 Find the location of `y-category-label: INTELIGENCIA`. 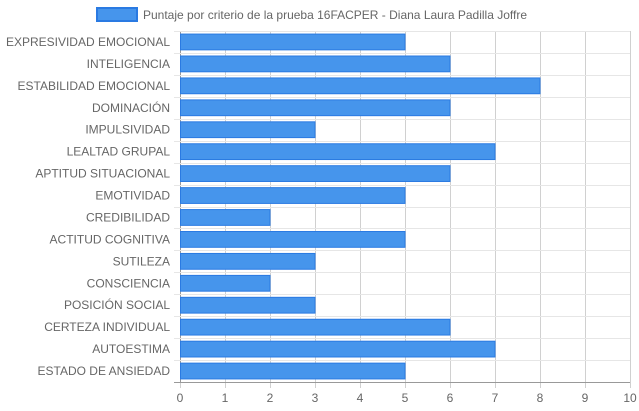

y-category-label: INTELIGENCIA is located at coordinates (128, 64).